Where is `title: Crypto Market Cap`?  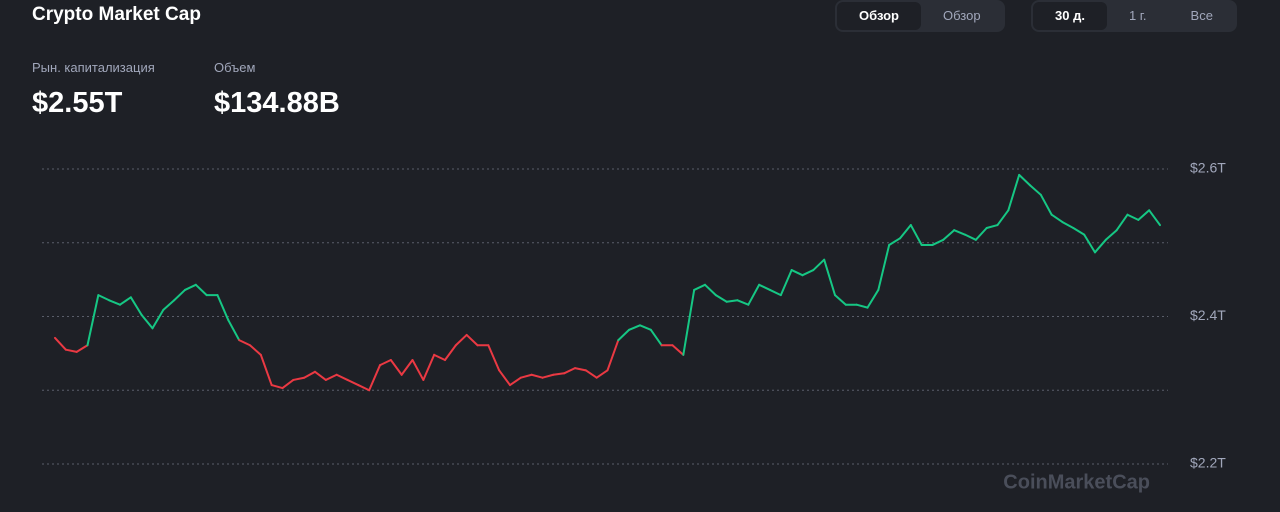
title: Crypto Market Cap is located at coordinates (116, 14).